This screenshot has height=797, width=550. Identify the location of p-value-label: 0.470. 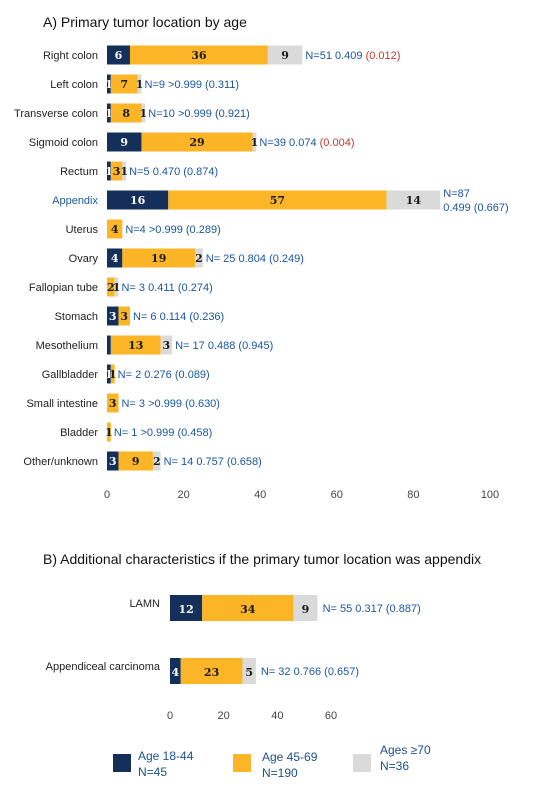
(168, 172).